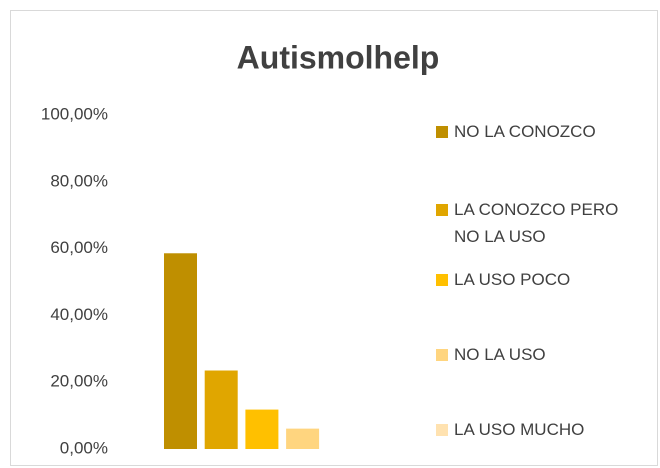  I want to click on y-tick-label: 80,00%, so click(79, 180).